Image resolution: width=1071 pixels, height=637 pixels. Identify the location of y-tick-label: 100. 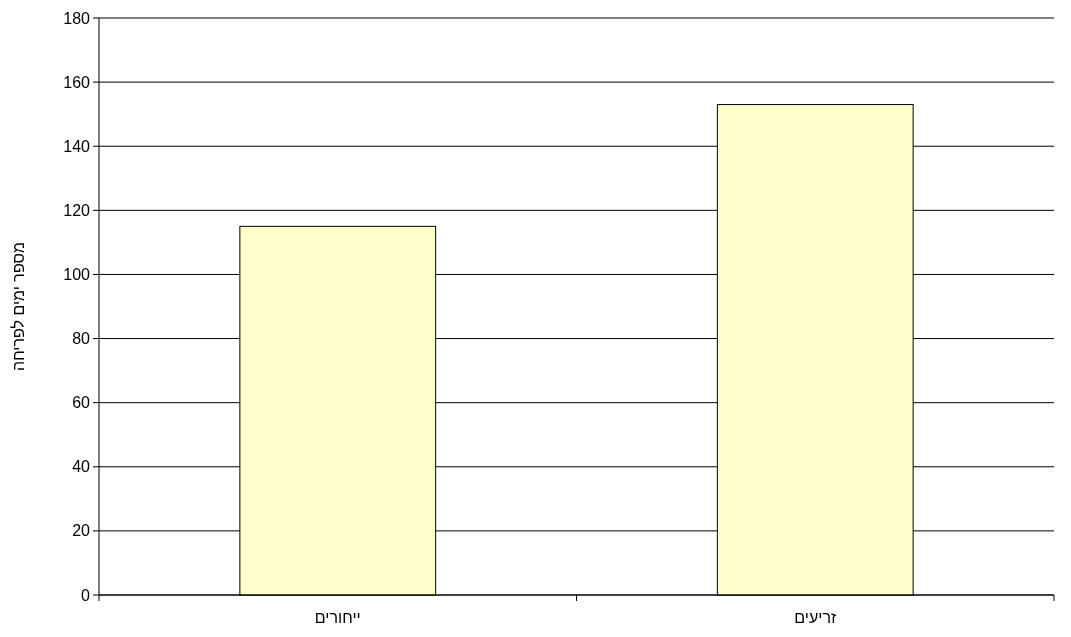
(77, 275).